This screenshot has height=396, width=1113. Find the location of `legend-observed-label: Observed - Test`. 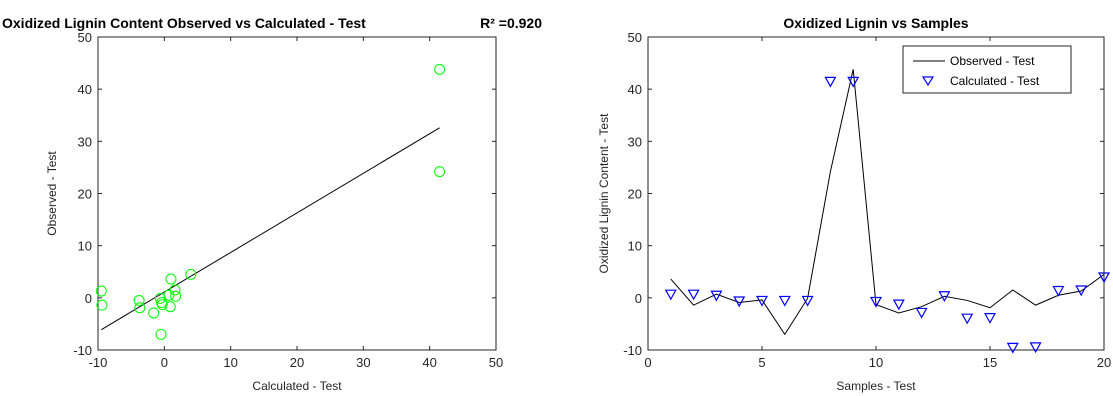

legend-observed-label: Observed - Test is located at coordinates (992, 61).